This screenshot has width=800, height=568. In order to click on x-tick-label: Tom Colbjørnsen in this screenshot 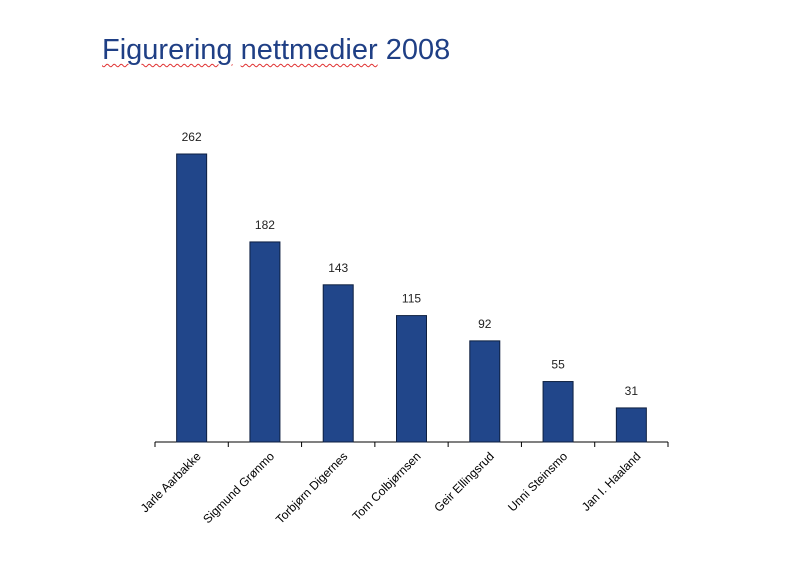, I will do `click(387, 486)`.